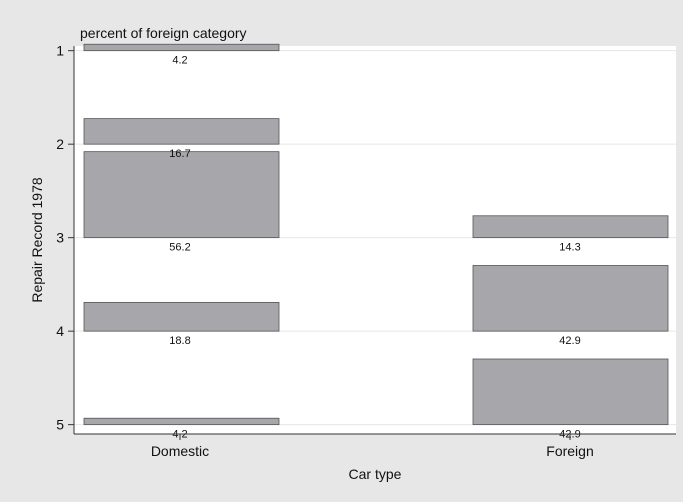  Describe the element at coordinates (179, 248) in the screenshot. I see `bar-value-label: 56.2` at that location.